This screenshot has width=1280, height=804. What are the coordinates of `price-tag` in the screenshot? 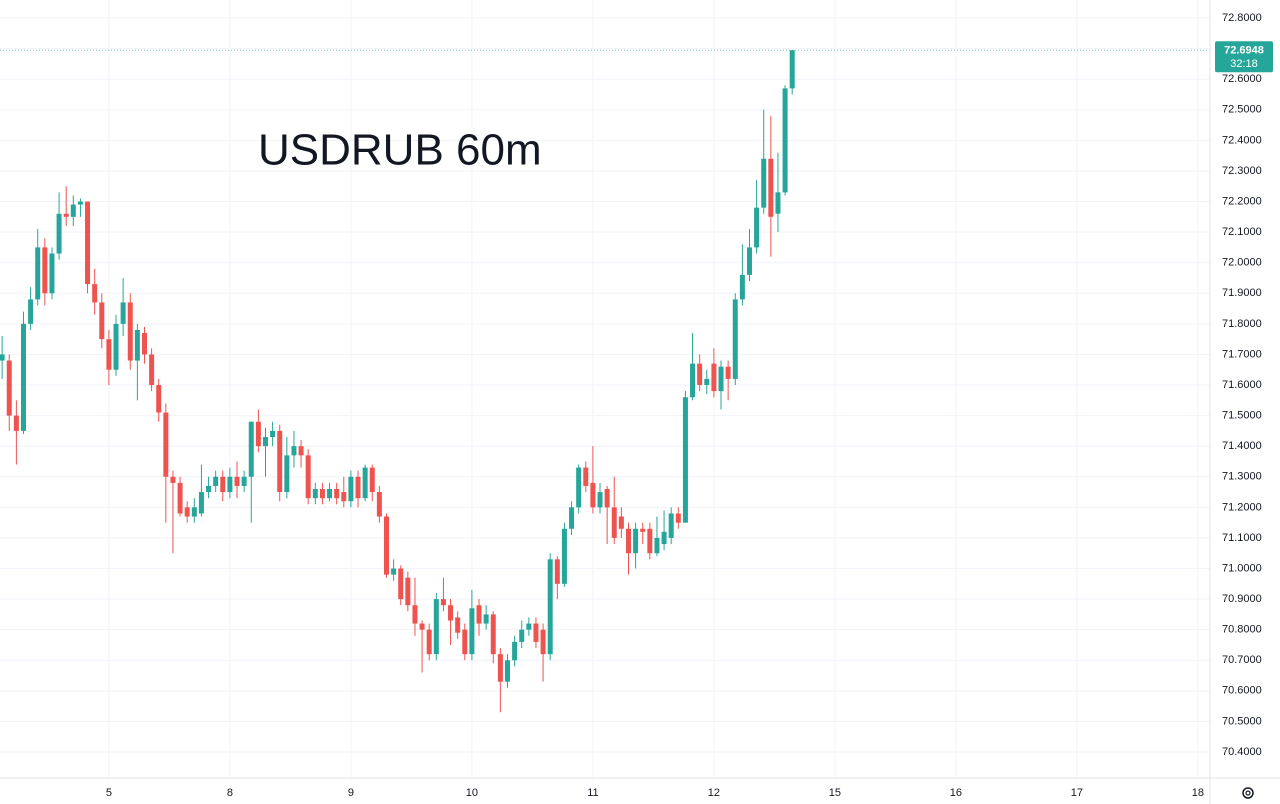 It's located at (1244, 57).